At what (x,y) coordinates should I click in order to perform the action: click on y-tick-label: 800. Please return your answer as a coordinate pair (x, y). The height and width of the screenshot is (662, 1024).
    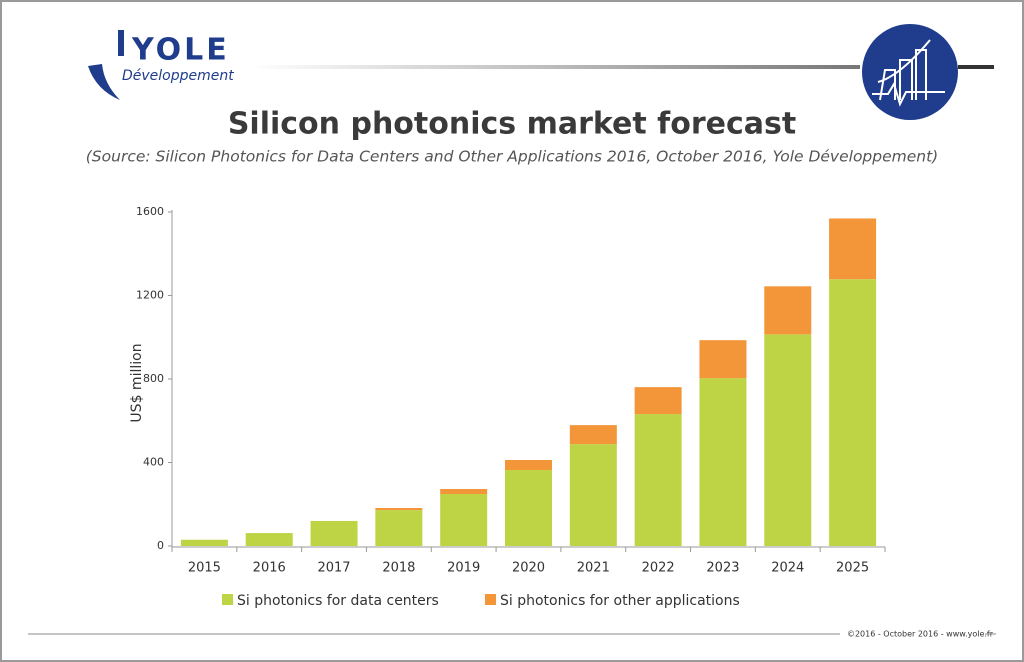
    Looking at the image, I should click on (153, 378).